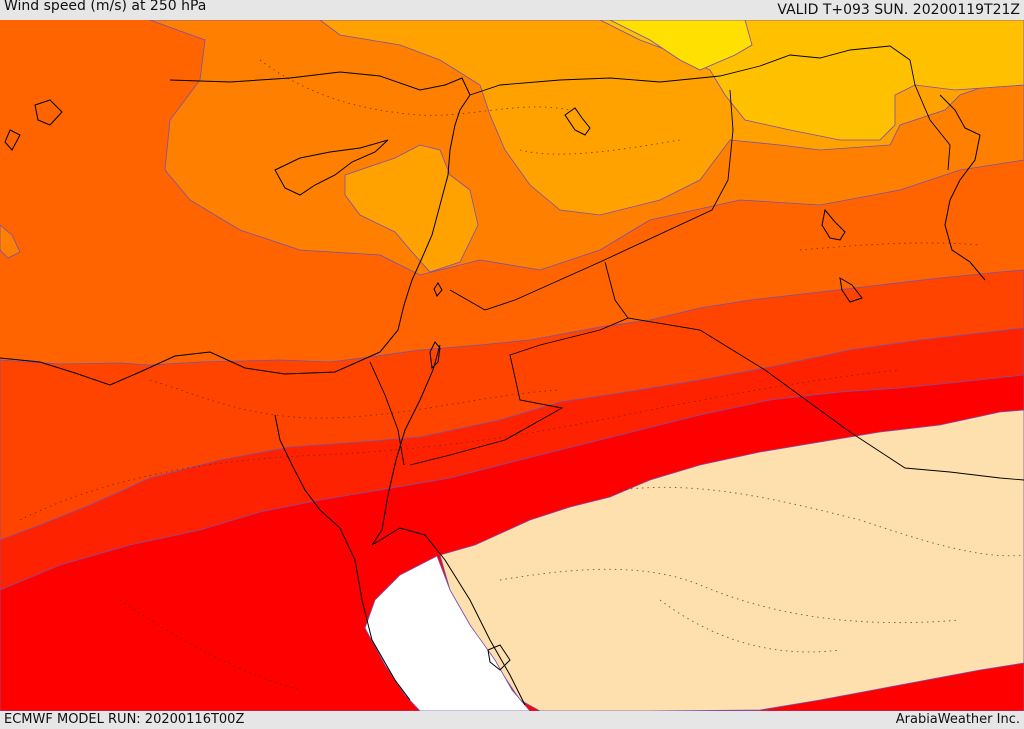 The height and width of the screenshot is (729, 1024). Describe the element at coordinates (342, 557) in the screenshot. I see `sinai-gulf-of-suez` at that location.